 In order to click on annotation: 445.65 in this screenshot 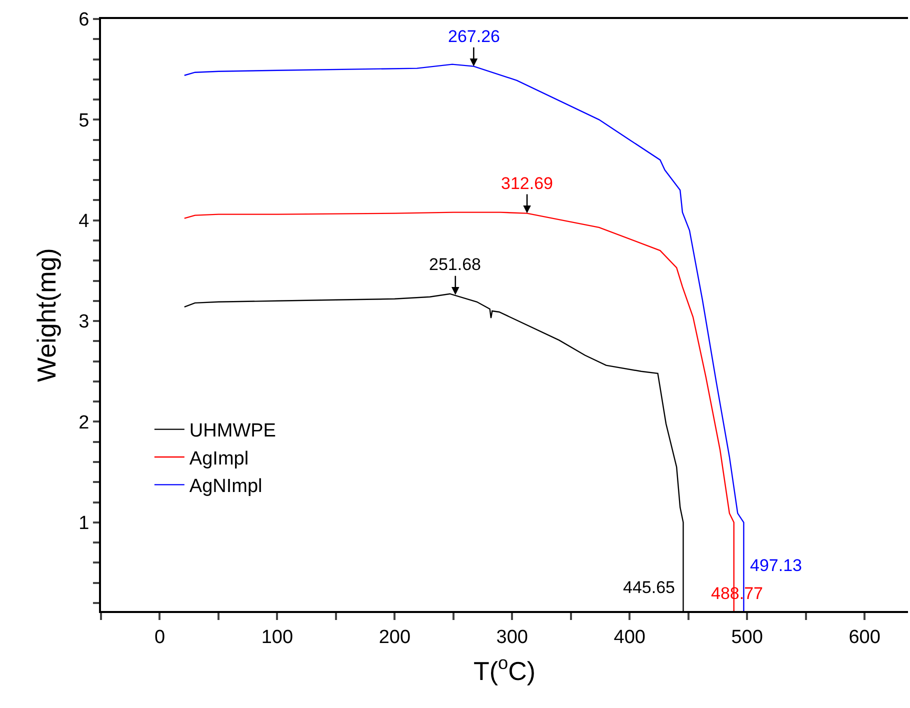, I will do `click(649, 587)`.